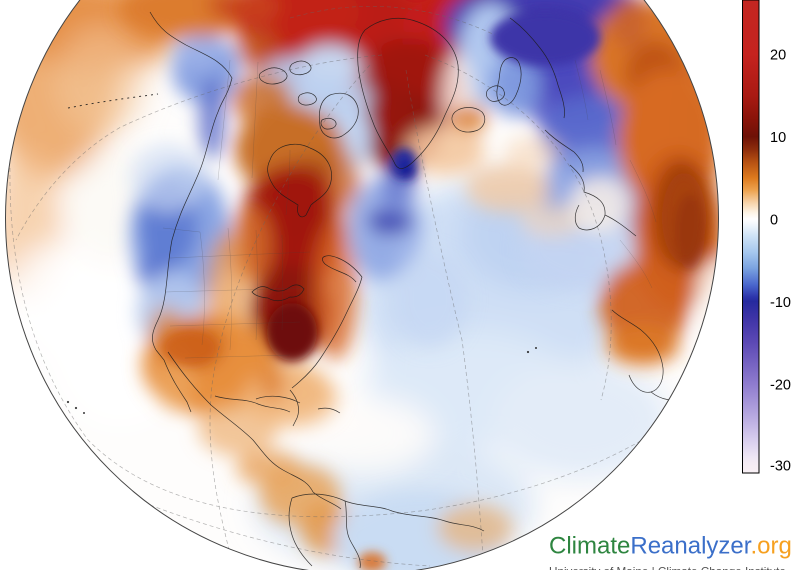  Describe the element at coordinates (780, 467) in the screenshot. I see `svg-text: -30` at that location.